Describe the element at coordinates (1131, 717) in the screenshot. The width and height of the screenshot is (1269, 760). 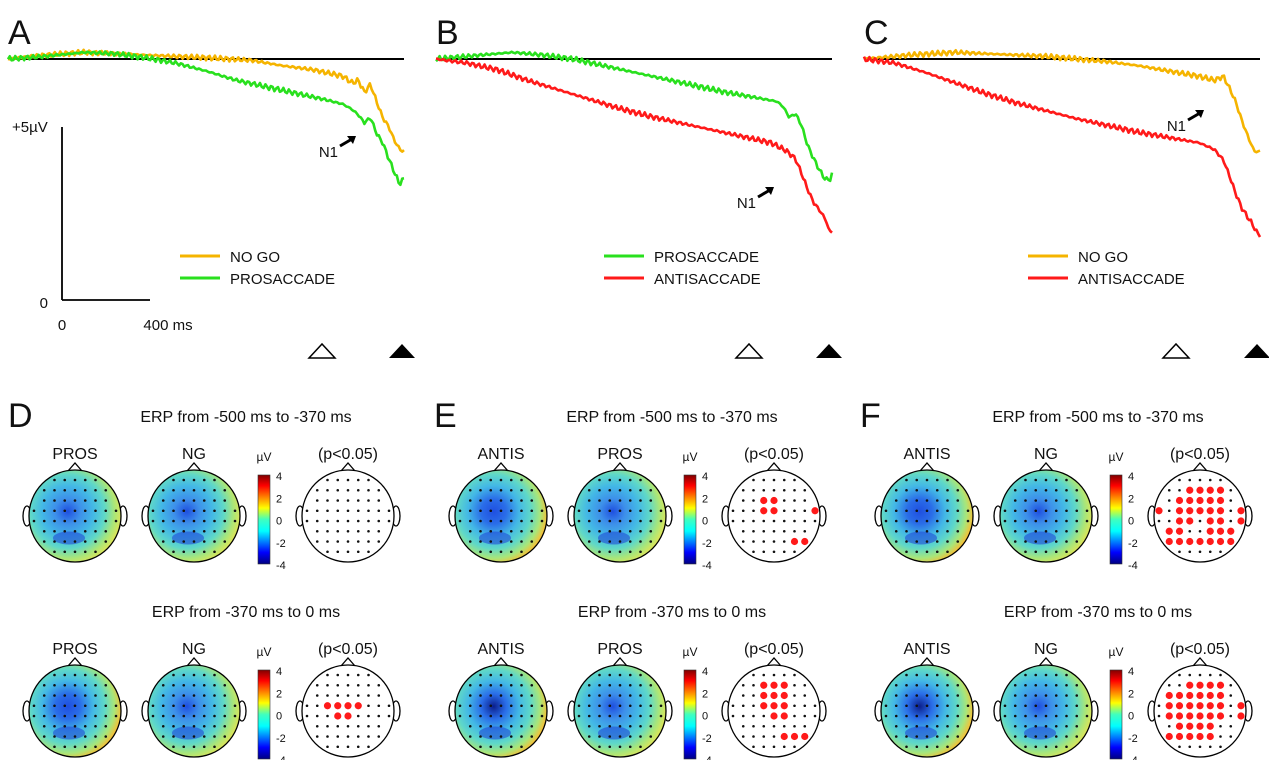
I see `colorbar-tick: 0` at that location.